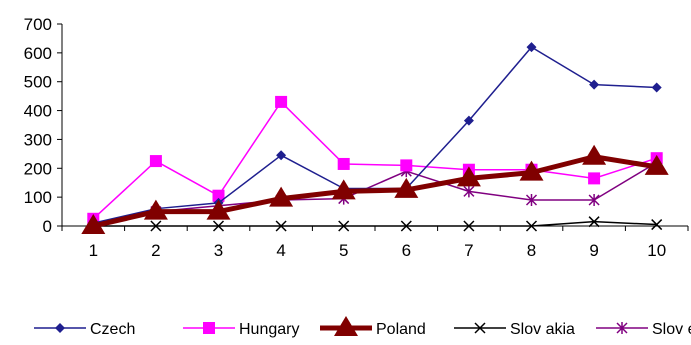  What do you see at coordinates (343, 250) in the screenshot?
I see `x-tick-label: 5` at bounding box center [343, 250].